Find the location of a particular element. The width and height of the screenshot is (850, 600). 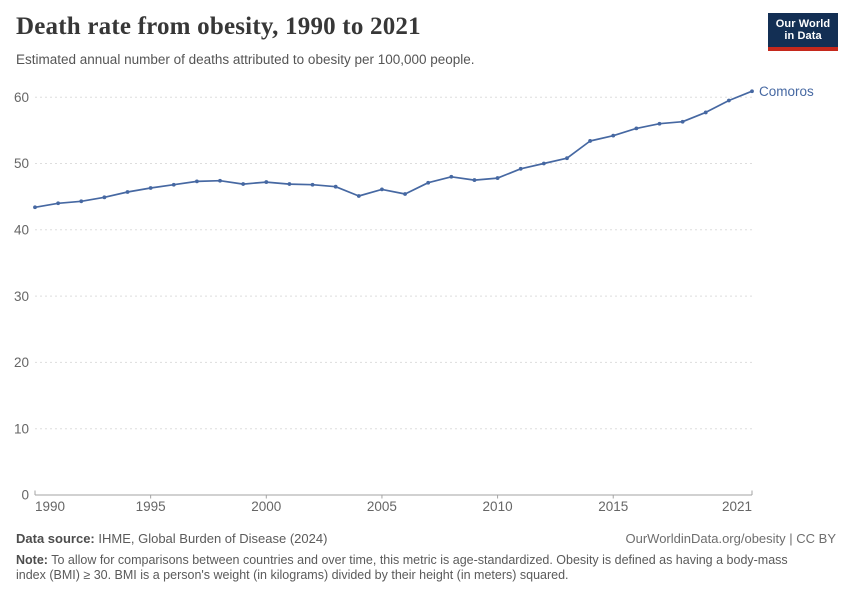

y-tick-label: 20 is located at coordinates (21, 362).